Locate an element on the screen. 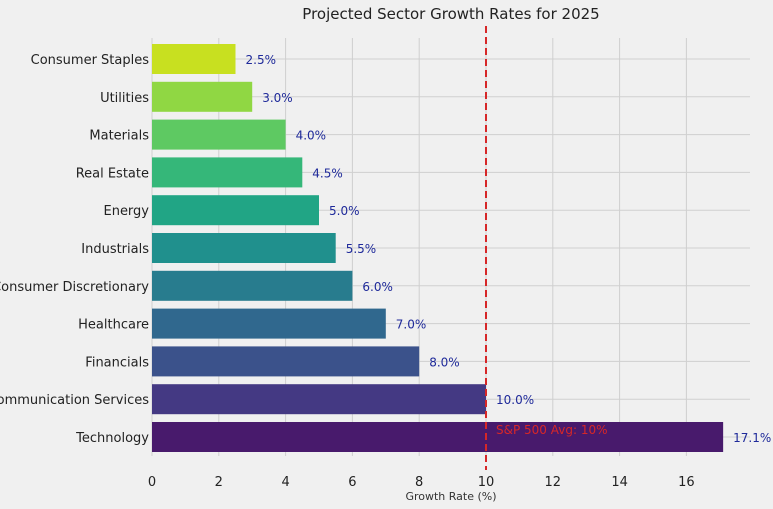 The height and width of the screenshot is (509, 773). category-label: Consumer Staples is located at coordinates (90, 60).